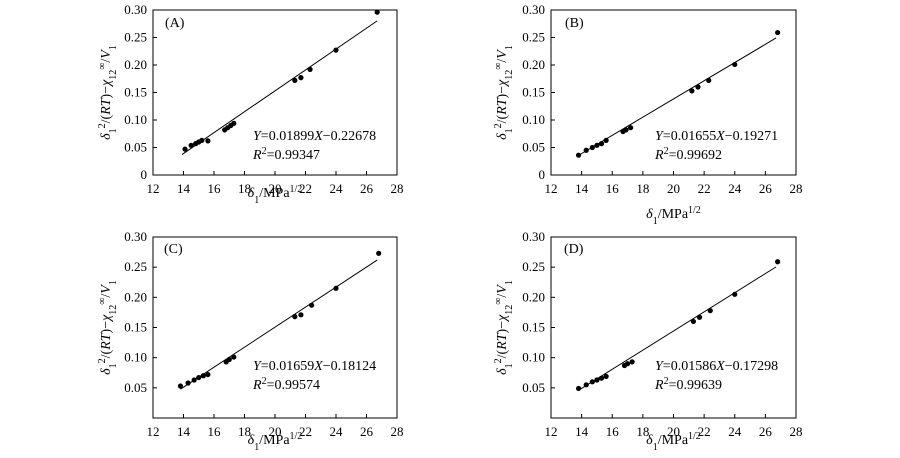  Describe the element at coordinates (175, 23) in the screenshot. I see `panel-label: (A)` at that location.